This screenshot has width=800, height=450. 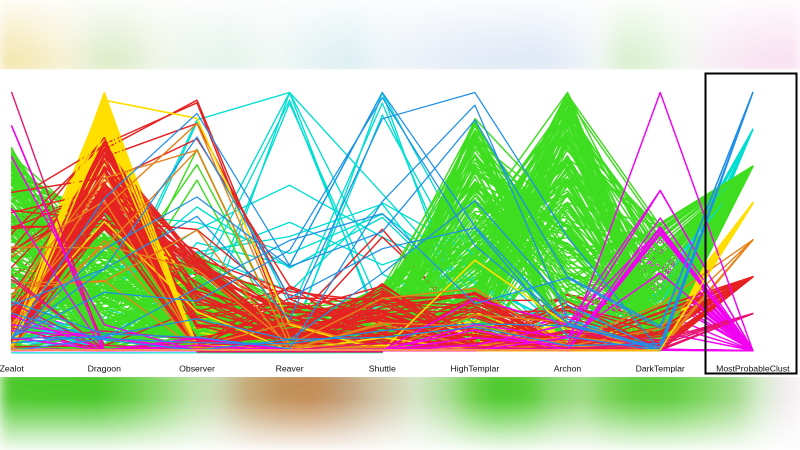 I want to click on svg-text: Archon, so click(x=568, y=369).